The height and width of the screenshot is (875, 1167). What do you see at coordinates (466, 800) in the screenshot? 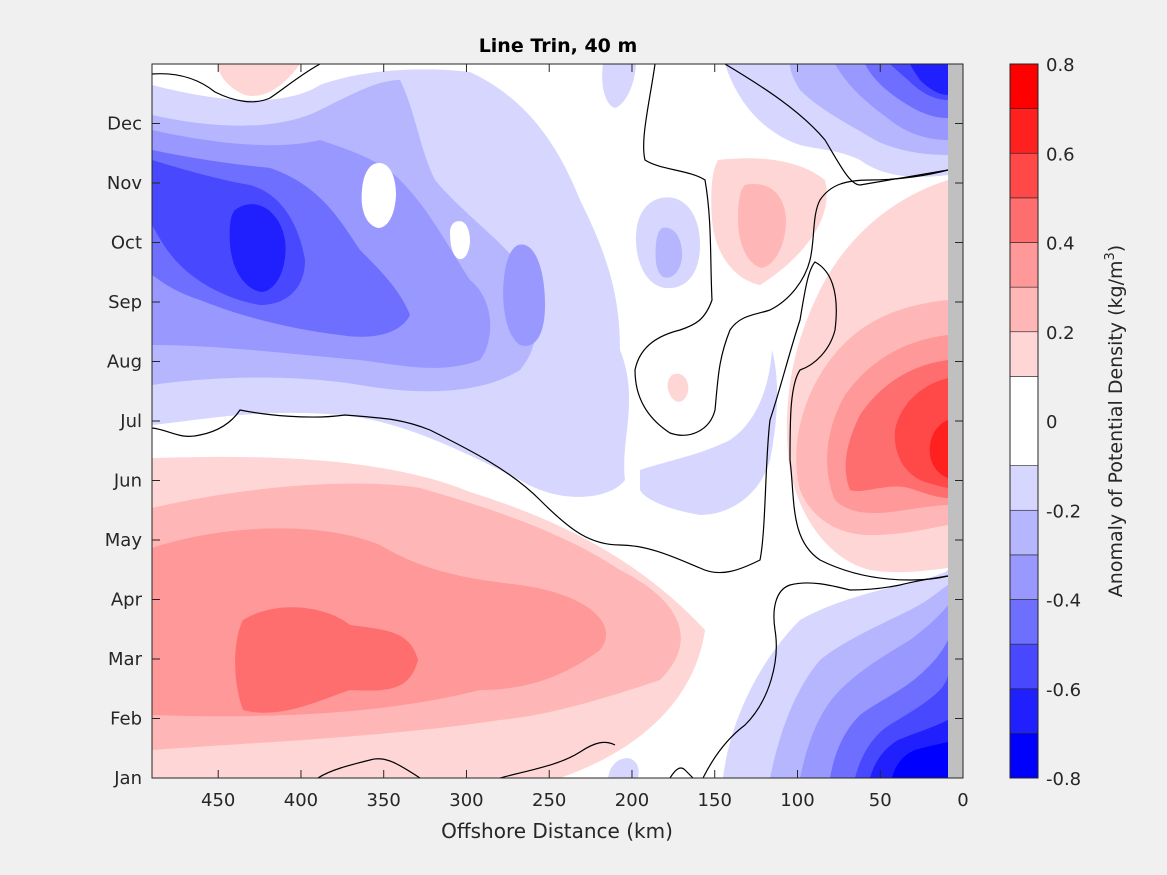
I see `x-tick-label: 300` at bounding box center [466, 800].